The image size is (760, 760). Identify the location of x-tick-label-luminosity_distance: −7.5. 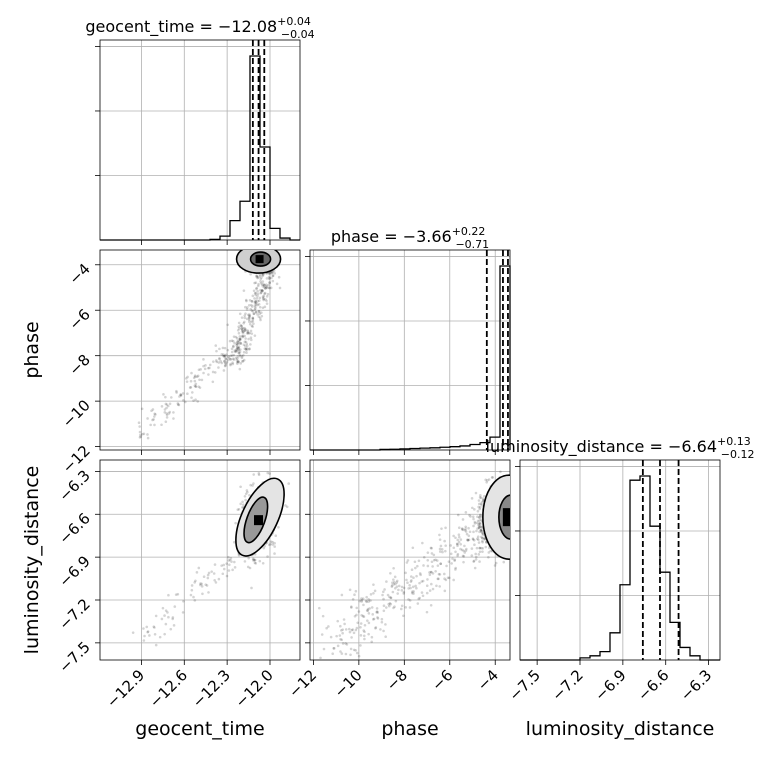
(524, 685).